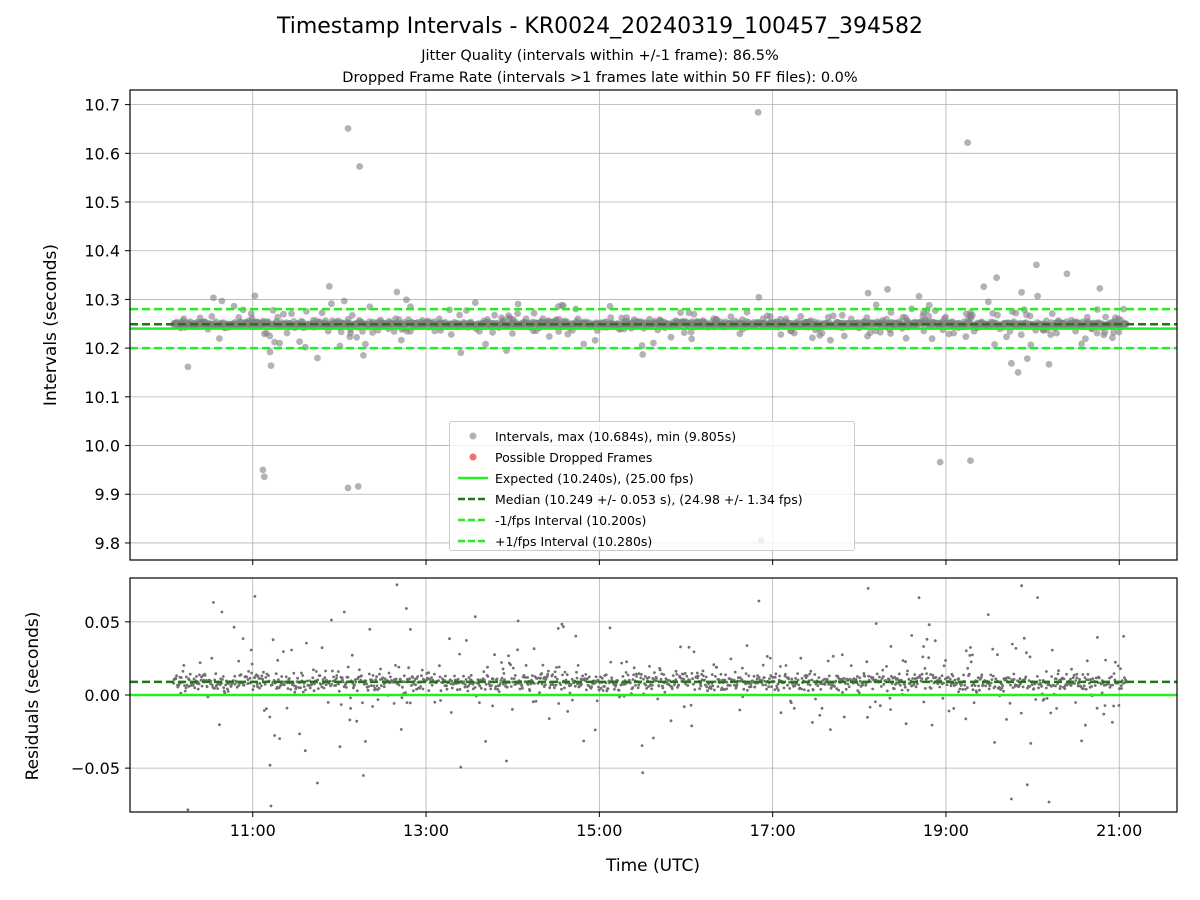  Describe the element at coordinates (253, 830) in the screenshot. I see `x-tick-label: 11:00` at that location.